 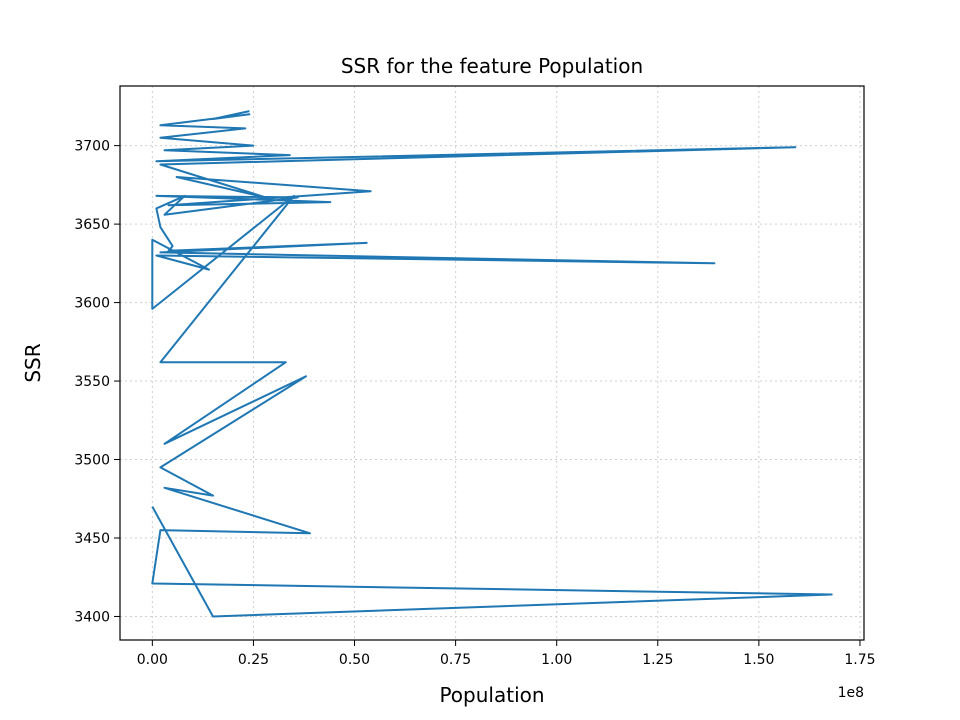 I want to click on y-tick-label: 3450, so click(x=92, y=539).